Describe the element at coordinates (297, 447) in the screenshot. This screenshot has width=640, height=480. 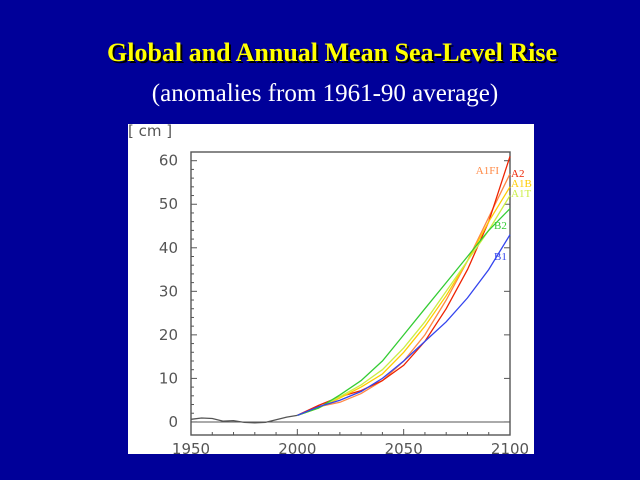
I see `x-tick-label: 2000` at that location.